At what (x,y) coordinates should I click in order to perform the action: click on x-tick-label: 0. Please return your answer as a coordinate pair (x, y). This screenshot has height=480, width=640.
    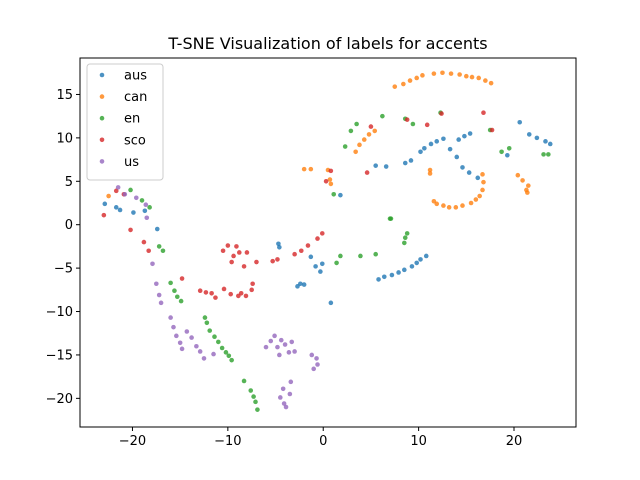
    Looking at the image, I should click on (323, 441).